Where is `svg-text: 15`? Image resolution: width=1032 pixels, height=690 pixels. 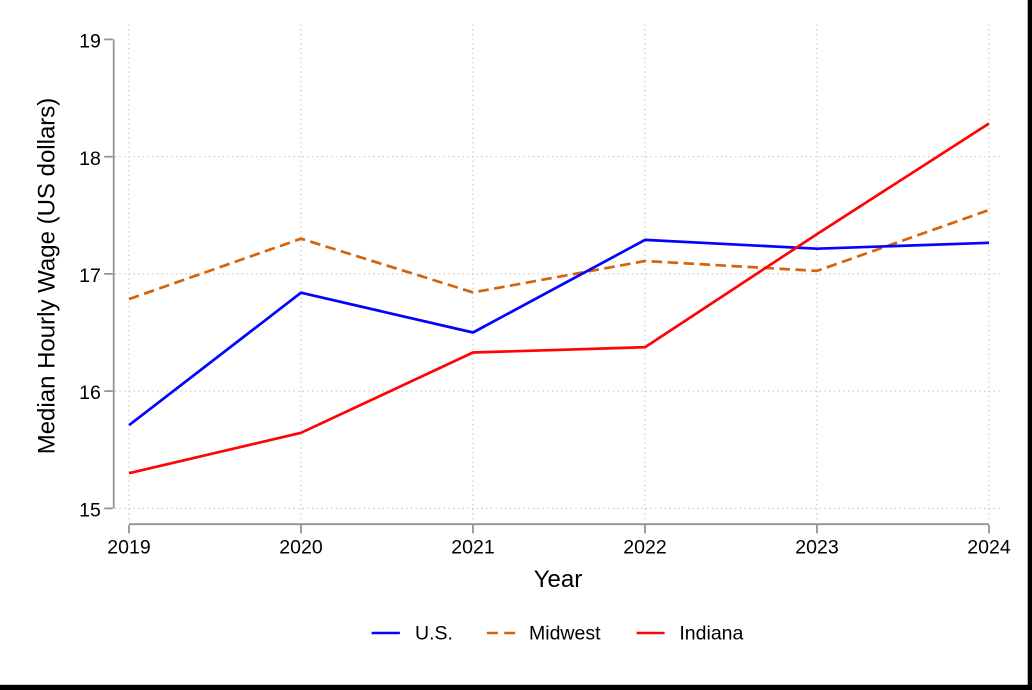 svg-text: 15 is located at coordinates (90, 511).